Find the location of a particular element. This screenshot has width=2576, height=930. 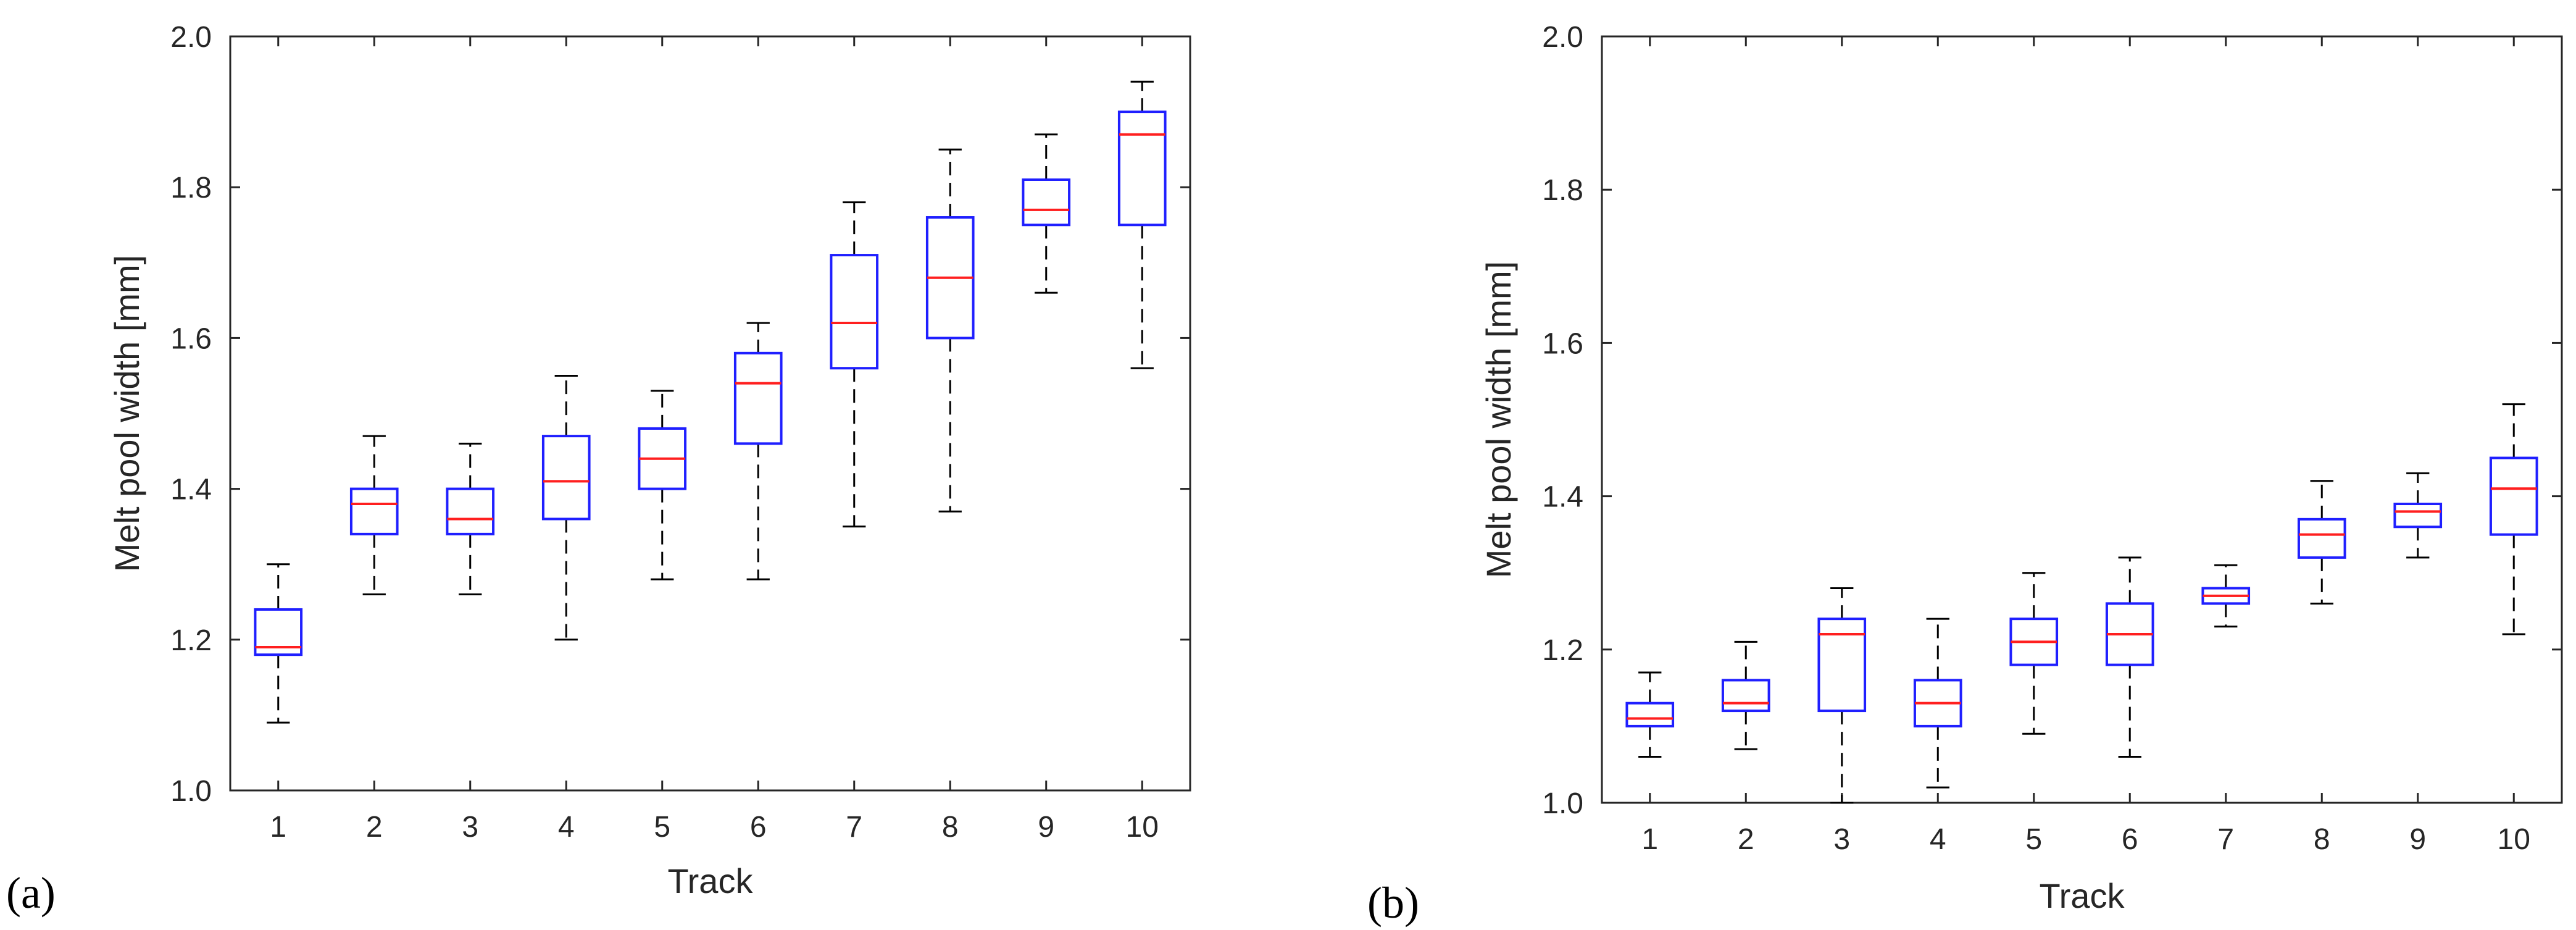

panel-label: (a) is located at coordinates (31, 893).